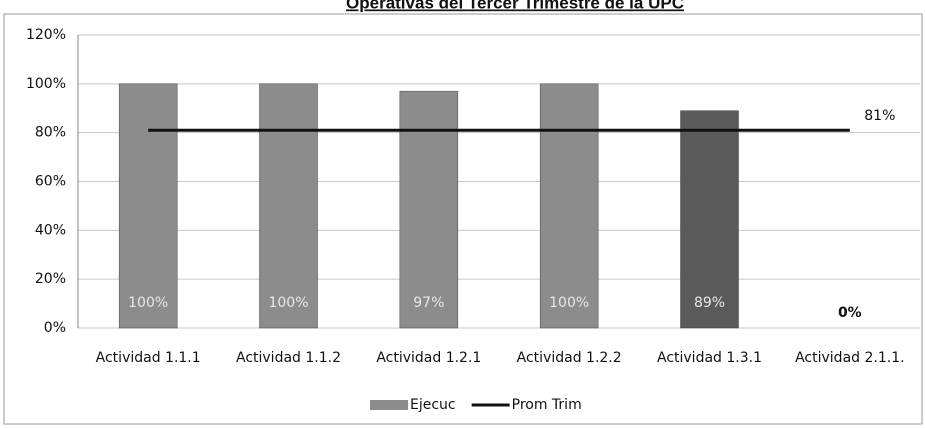 Image resolution: width=925 pixels, height=428 pixels. Describe the element at coordinates (569, 358) in the screenshot. I see `x-tick-label: Actividad 1.2.2` at that location.